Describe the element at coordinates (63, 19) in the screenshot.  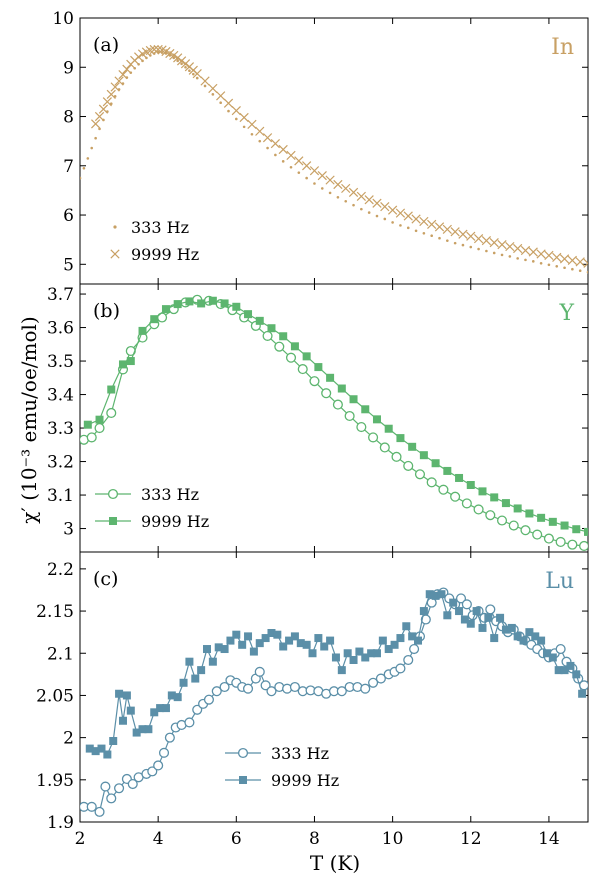
I see `y-tick-label: 10` at that location.